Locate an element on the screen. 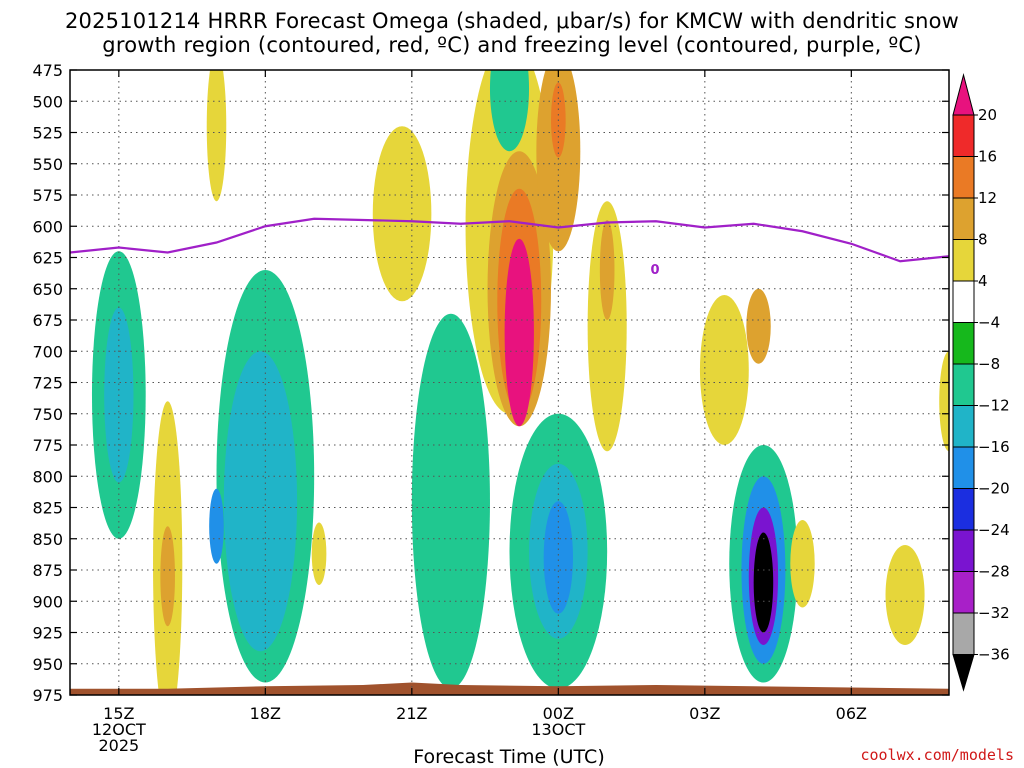 The height and width of the screenshot is (768, 1024). x-tick-label: 2025 is located at coordinates (118, 745).